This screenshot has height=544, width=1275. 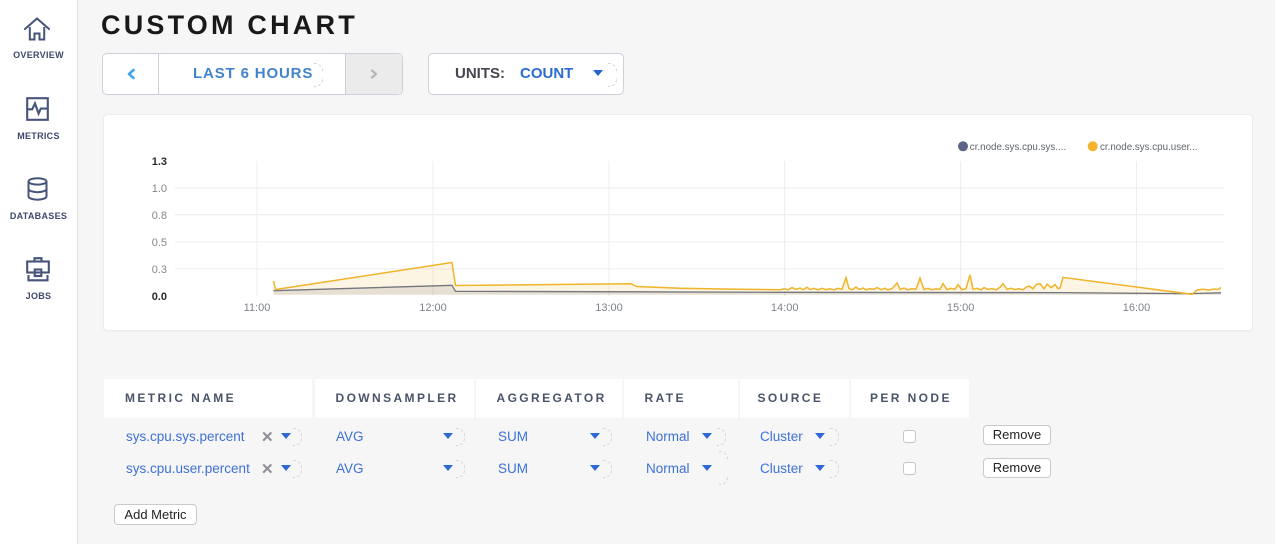 I want to click on svg-text: 11:00, so click(x=257, y=308).